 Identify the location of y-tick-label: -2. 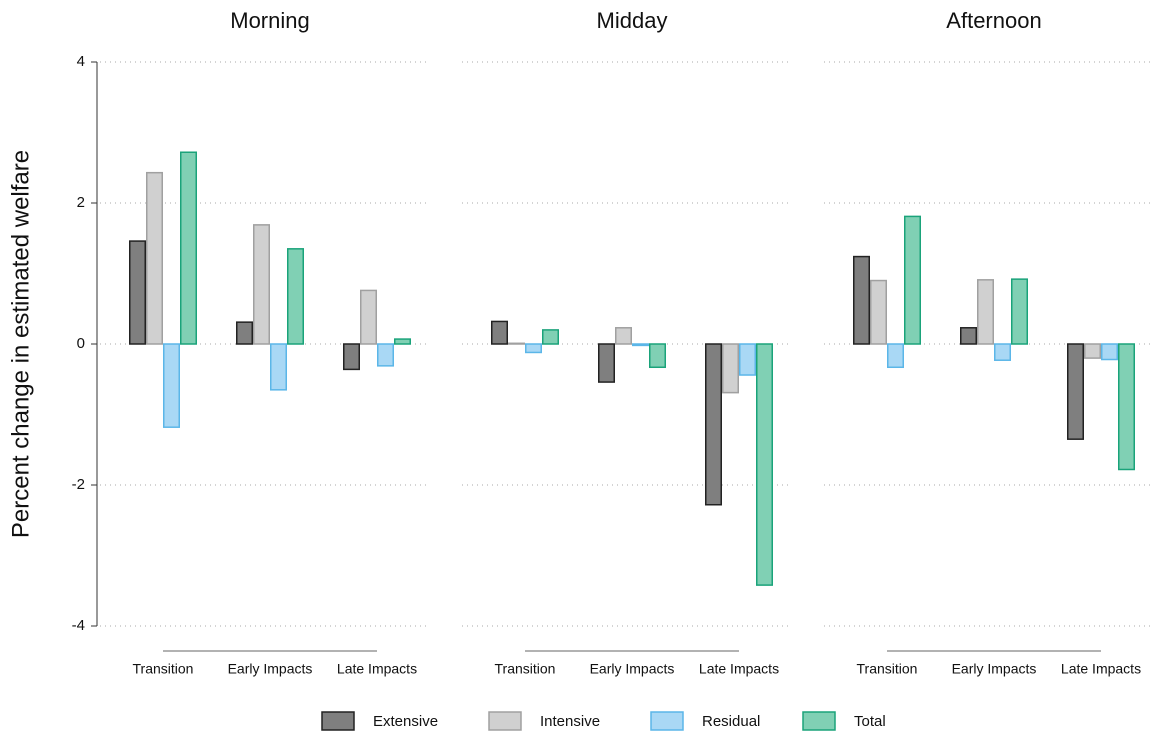
(78, 484).